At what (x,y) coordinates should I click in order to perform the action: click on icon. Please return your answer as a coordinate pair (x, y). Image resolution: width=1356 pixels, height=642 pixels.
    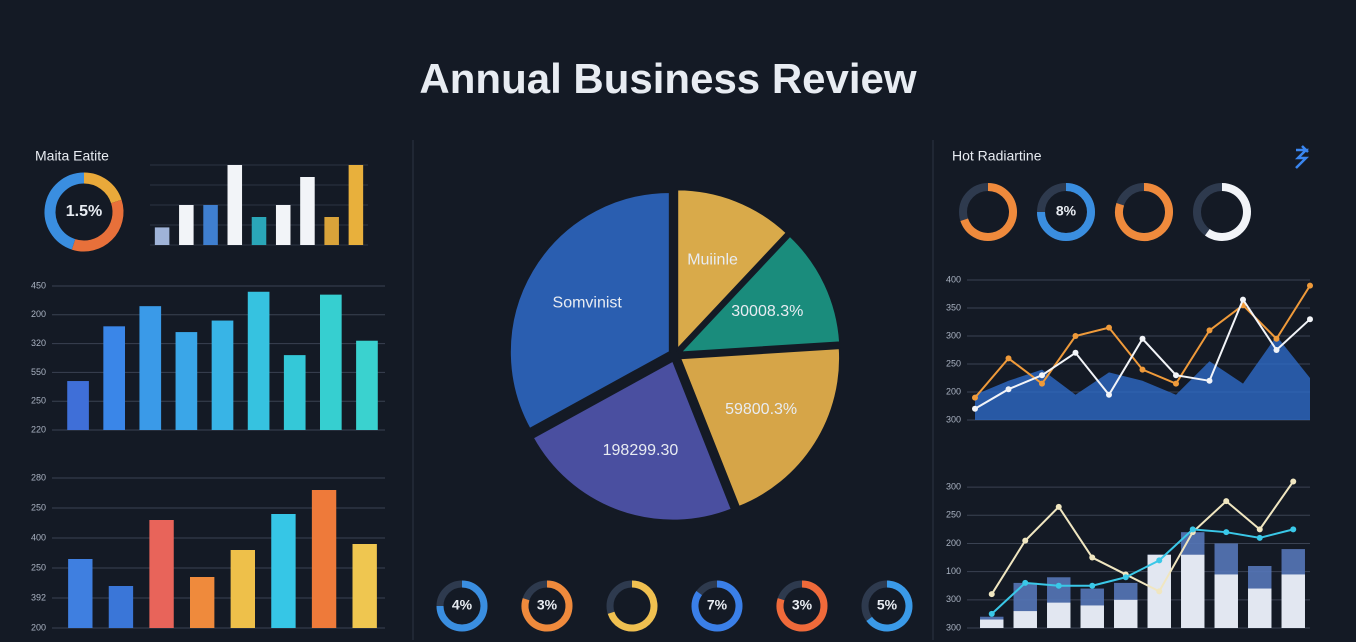
    Looking at the image, I should click on (1302, 157).